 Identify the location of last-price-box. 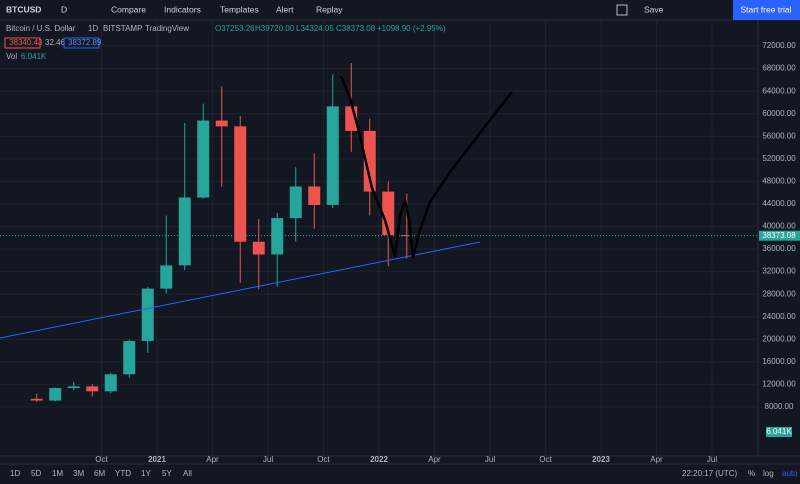
(779, 235).